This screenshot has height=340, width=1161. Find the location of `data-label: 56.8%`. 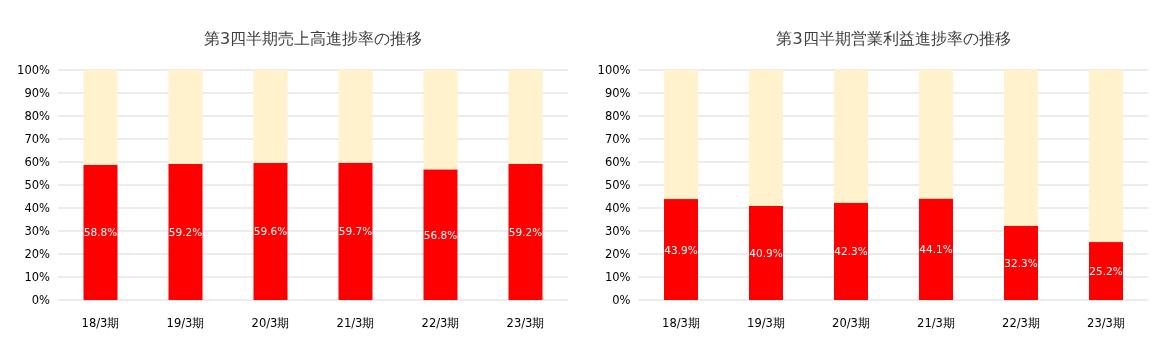

data-label: 56.8% is located at coordinates (440, 234).